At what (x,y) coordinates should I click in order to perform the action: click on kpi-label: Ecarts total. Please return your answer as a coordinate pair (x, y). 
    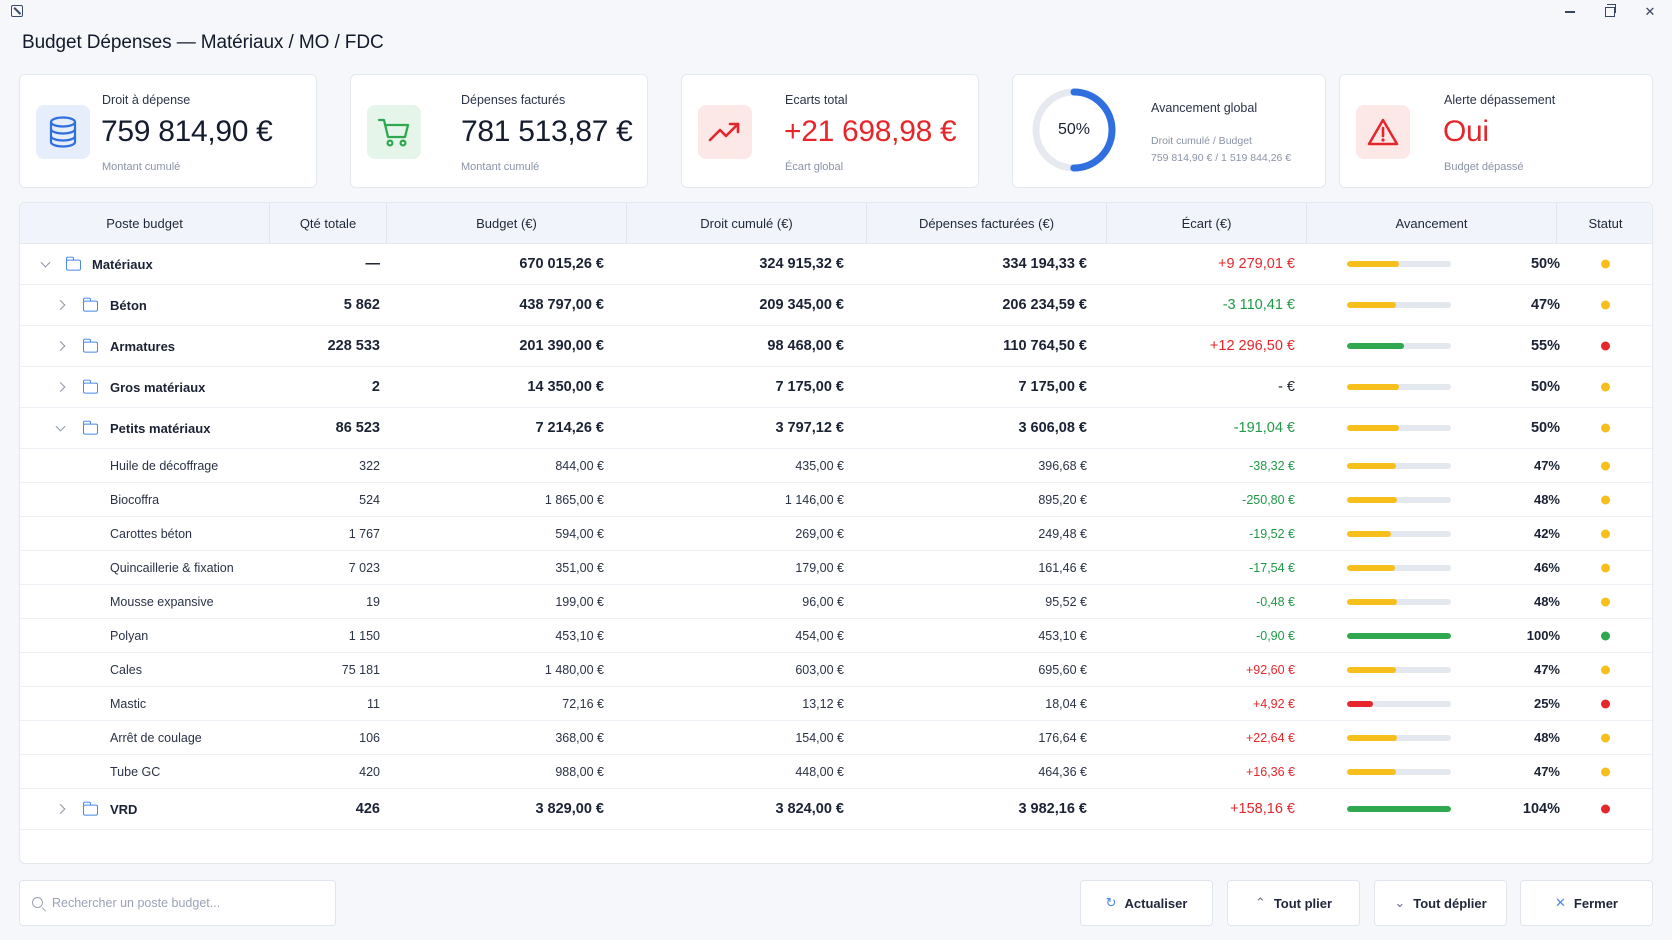
    Looking at the image, I should click on (816, 100).